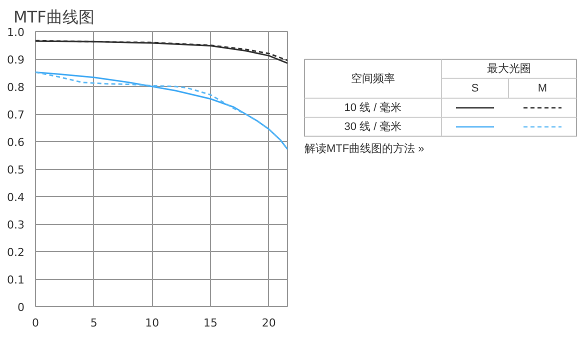  What do you see at coordinates (475, 88) in the screenshot?
I see `text: S` at bounding box center [475, 88].